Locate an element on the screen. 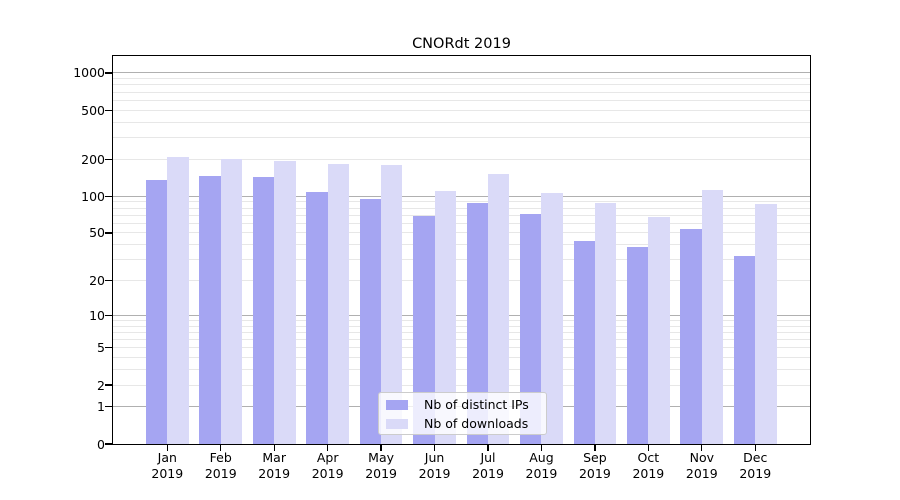 Image resolution: width=900 pixels, height=500 pixels. legend: Nb of distinct IPs Nb of downloads is located at coordinates (462, 413).